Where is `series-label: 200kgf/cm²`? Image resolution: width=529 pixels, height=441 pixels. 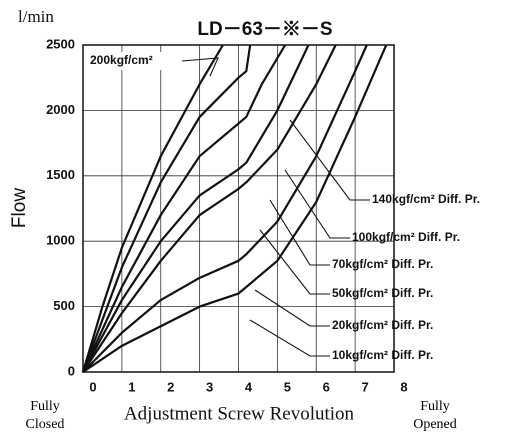
series-label: 200kgf/cm² is located at coordinates (121, 60).